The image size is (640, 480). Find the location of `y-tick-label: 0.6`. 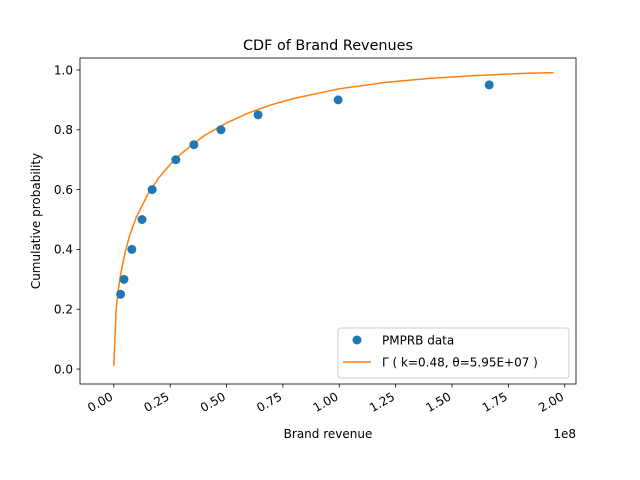

y-tick-label: 0.6 is located at coordinates (63, 190).